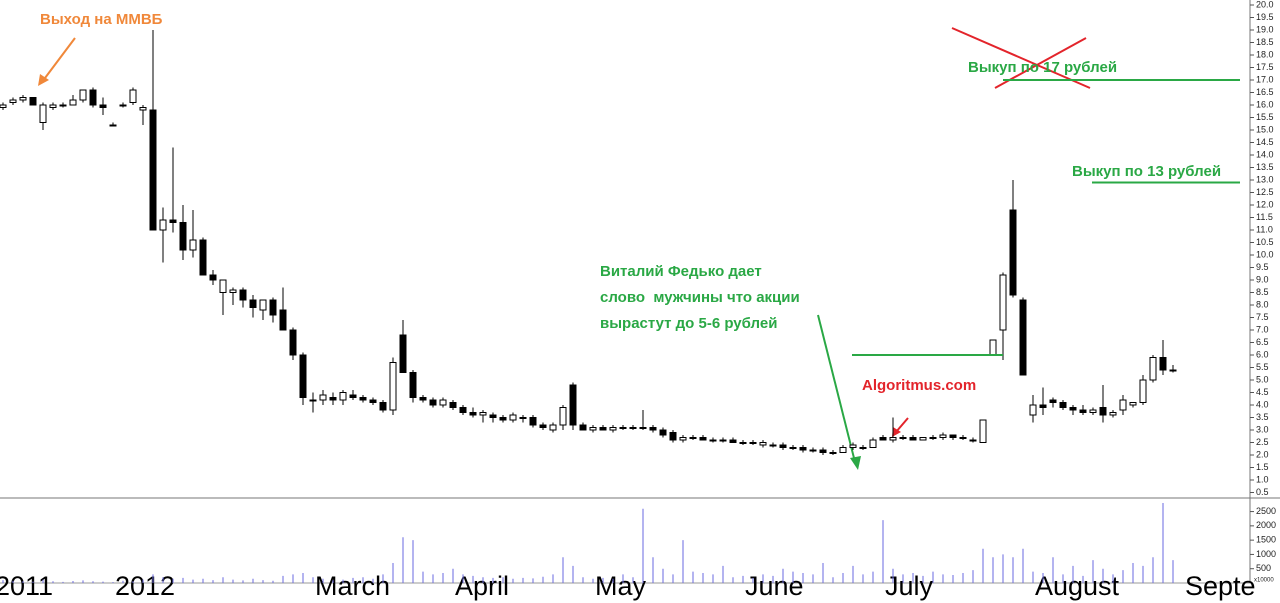 This screenshot has width=1280, height=603. What do you see at coordinates (774, 586) in the screenshot?
I see `x-tick-label: June` at bounding box center [774, 586].